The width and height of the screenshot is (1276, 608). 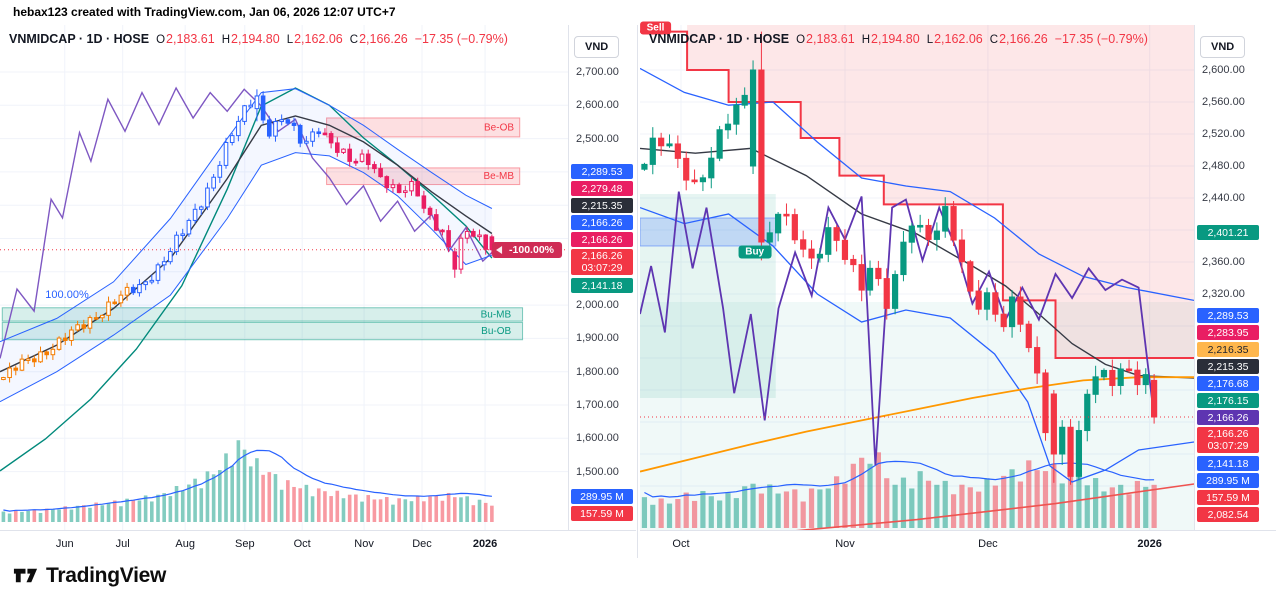 I want to click on price-tick-label: 2,500.00, so click(x=597, y=138).